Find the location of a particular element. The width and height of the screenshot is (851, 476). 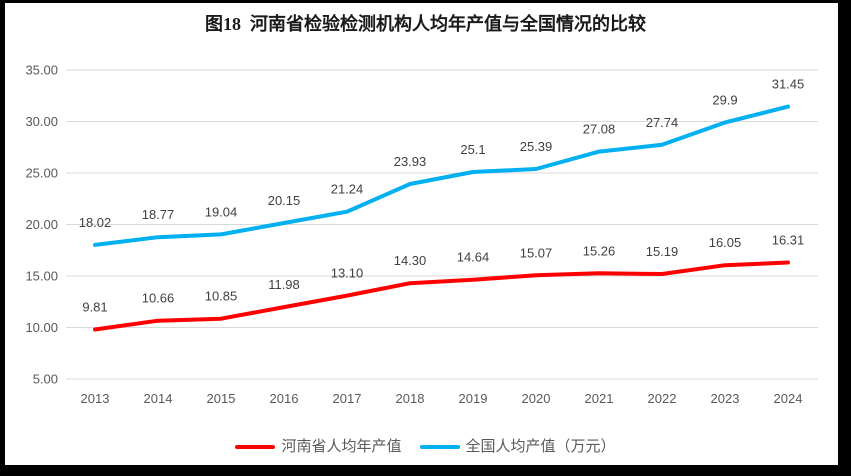

data-label: 15.07 is located at coordinates (536, 252).